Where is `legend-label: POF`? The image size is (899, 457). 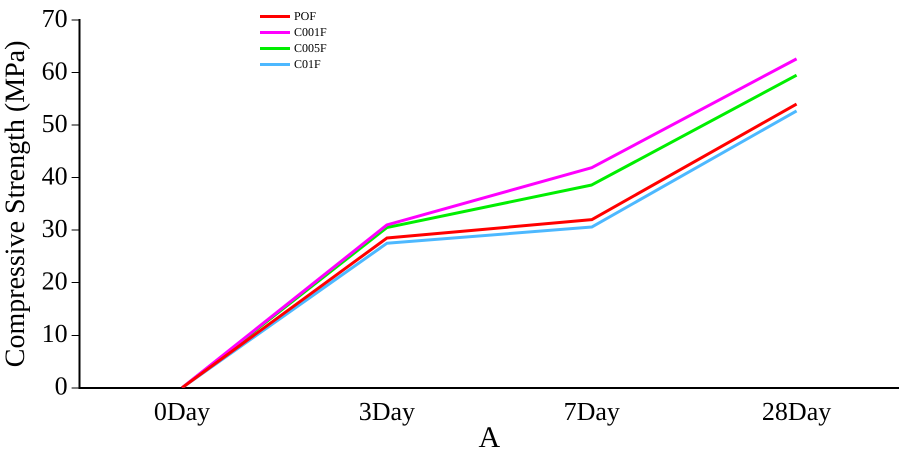 legend-label: POF is located at coordinates (305, 16).